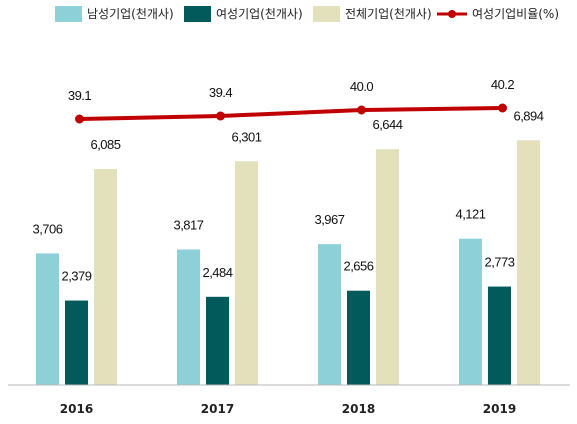 This screenshot has width=577, height=424. What do you see at coordinates (217, 409) in the screenshot?
I see `x-tick-2017: 2017` at bounding box center [217, 409].